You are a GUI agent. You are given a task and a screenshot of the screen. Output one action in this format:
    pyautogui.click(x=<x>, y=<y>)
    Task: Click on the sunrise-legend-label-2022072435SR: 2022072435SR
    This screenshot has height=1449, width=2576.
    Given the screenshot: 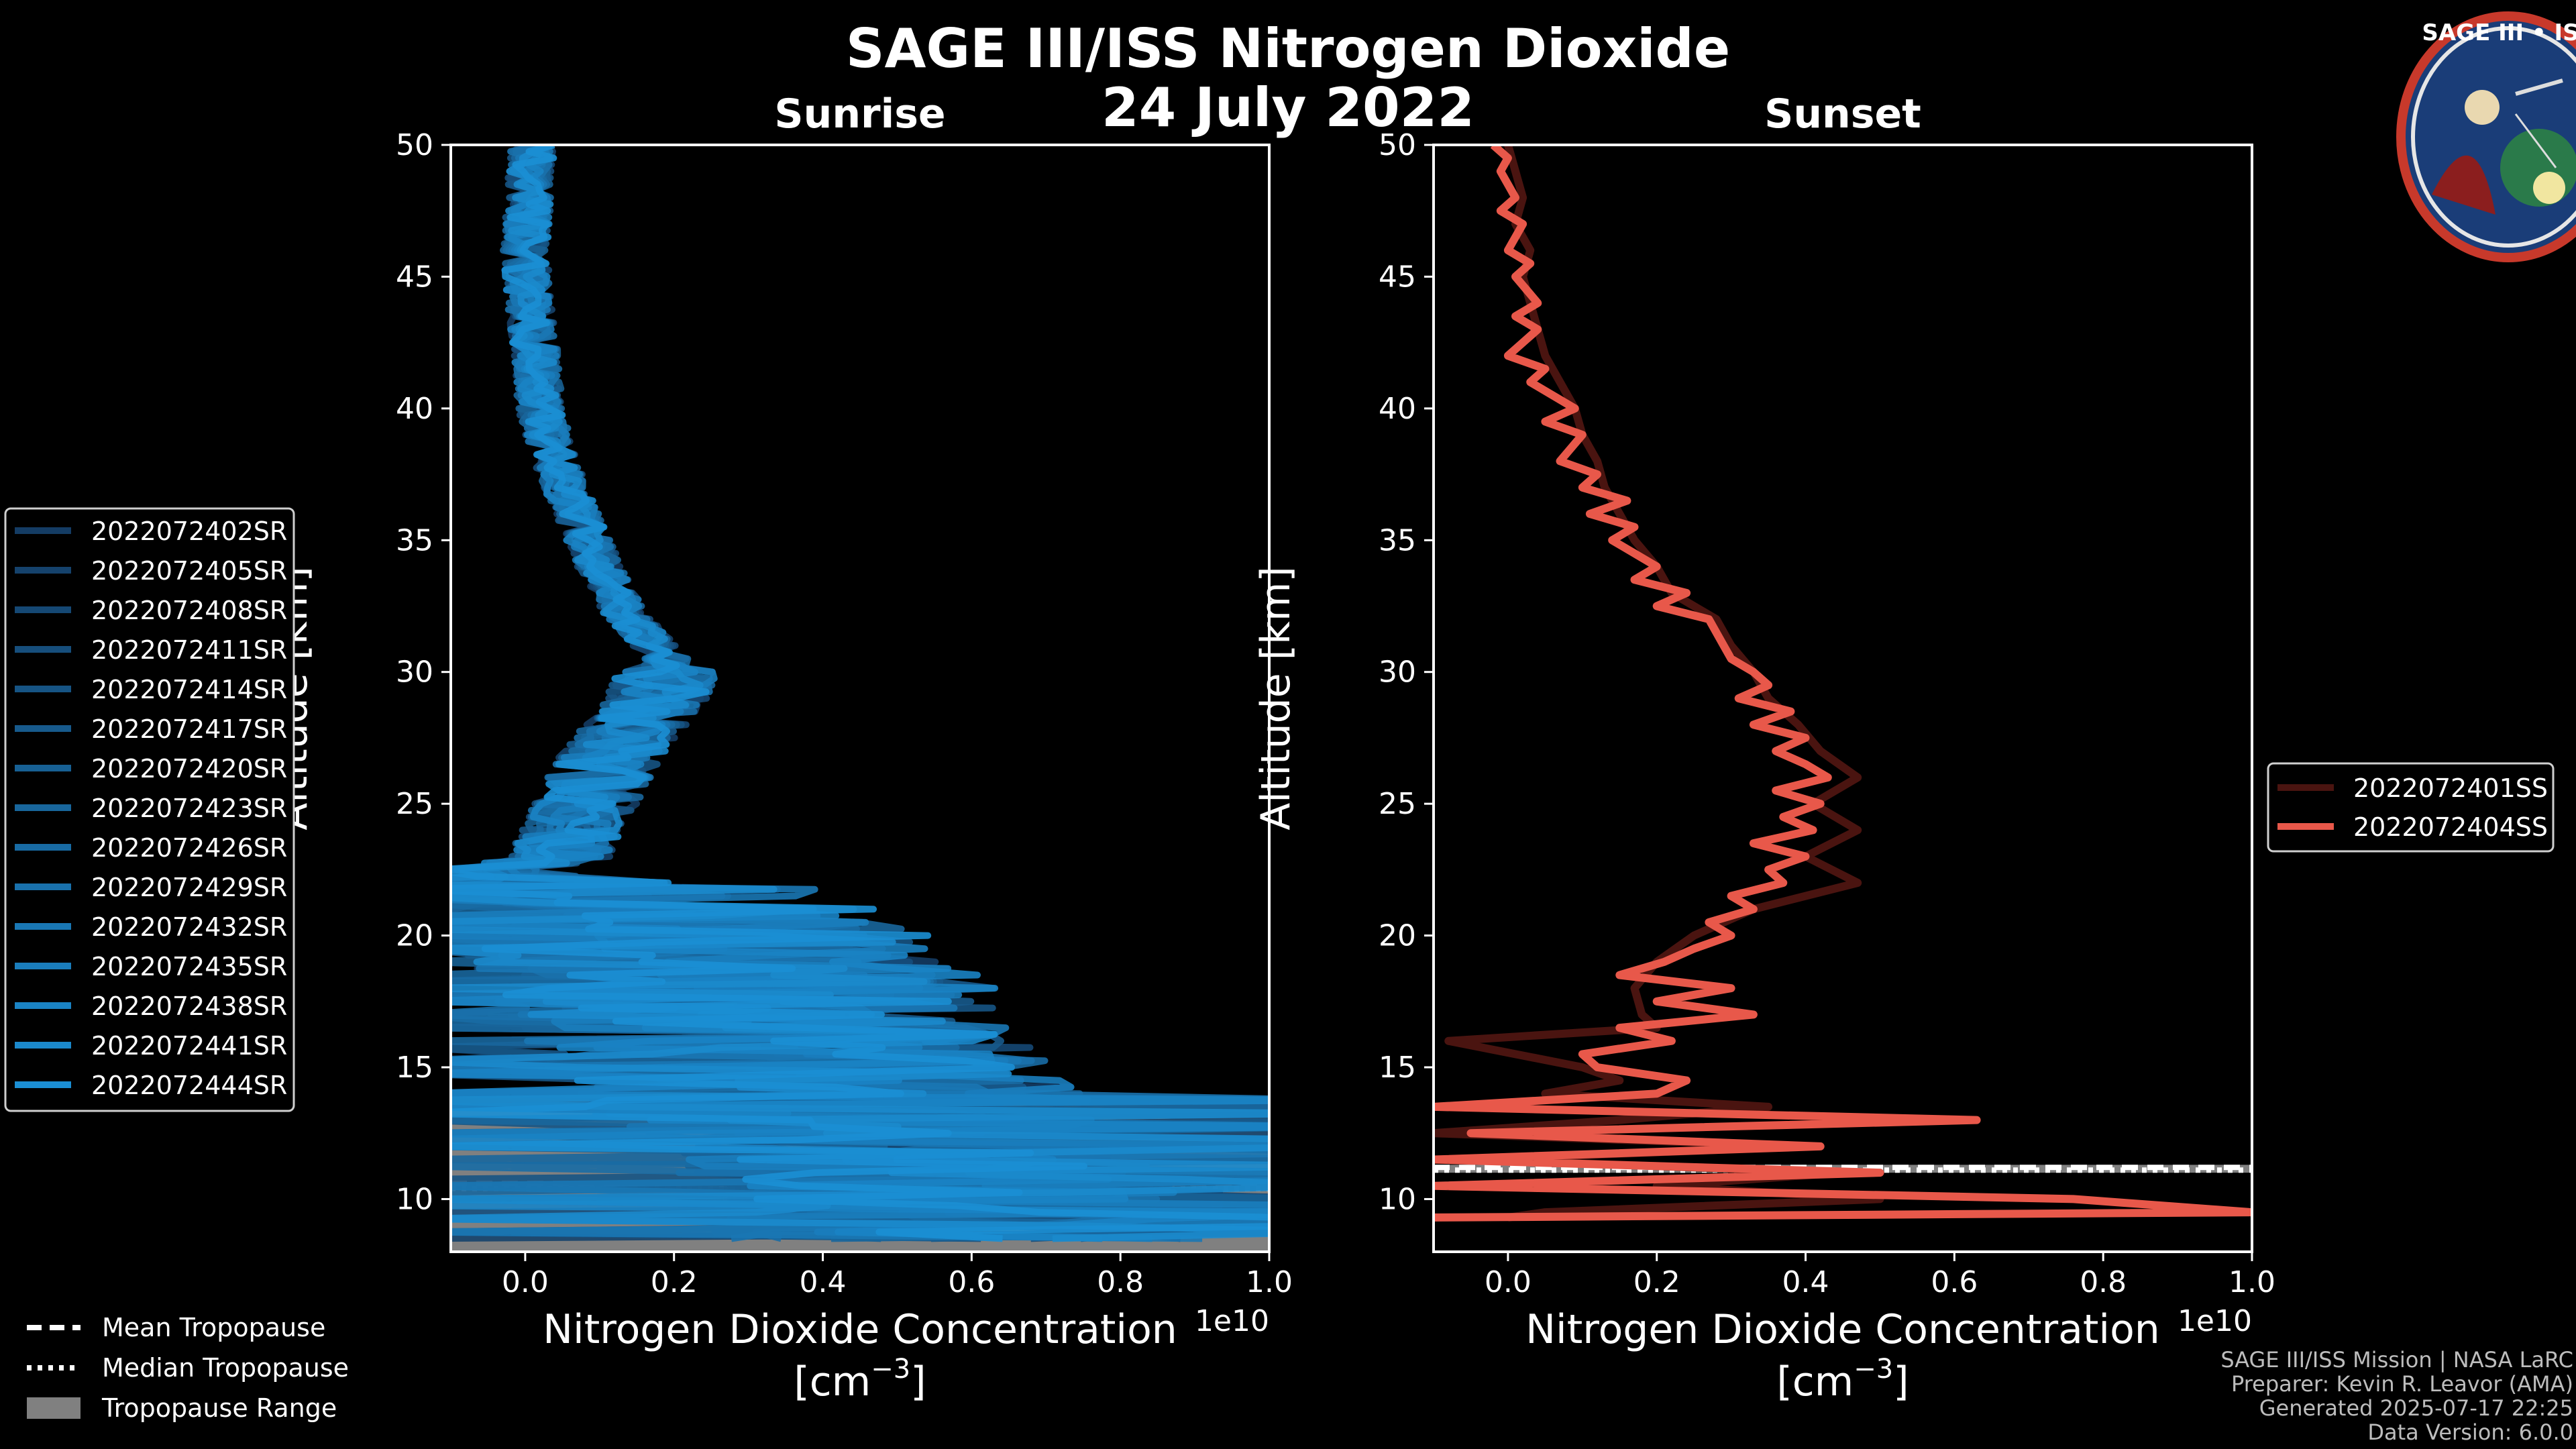 What is the action you would take?
    pyautogui.click(x=189, y=966)
    